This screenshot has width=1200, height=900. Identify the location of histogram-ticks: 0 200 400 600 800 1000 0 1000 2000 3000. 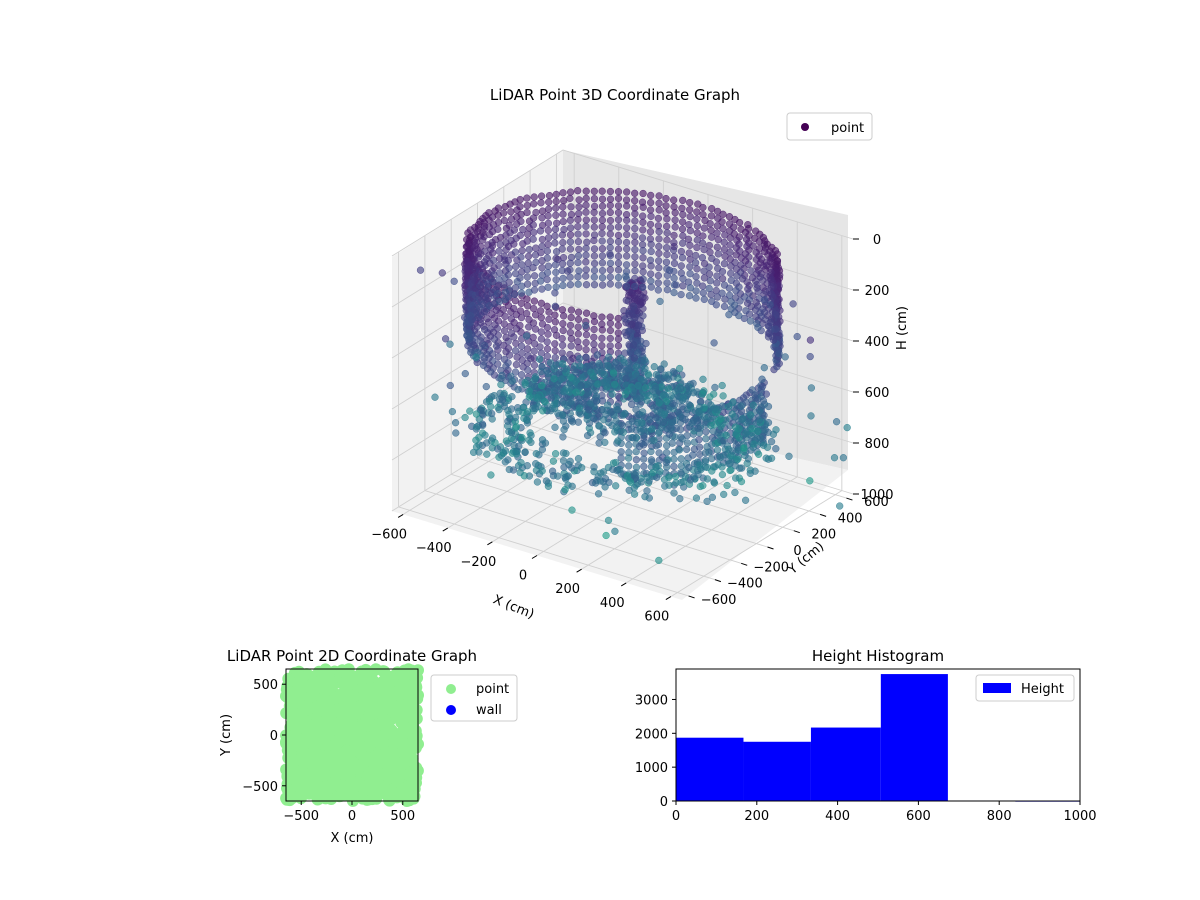
(866, 758).